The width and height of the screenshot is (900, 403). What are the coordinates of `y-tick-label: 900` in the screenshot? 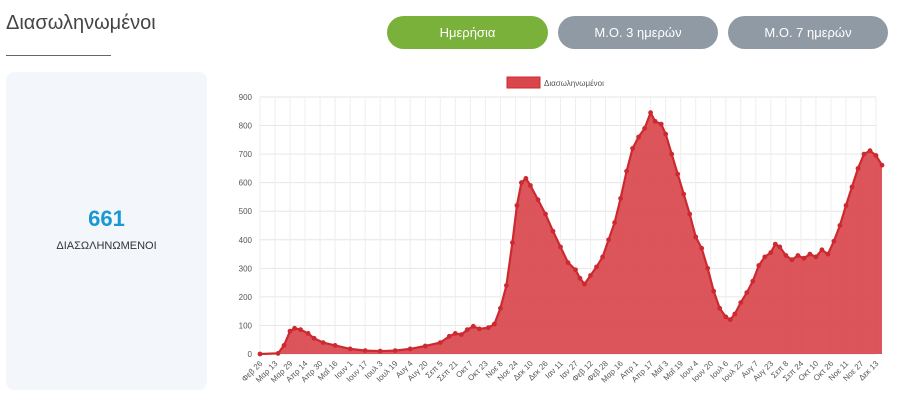 It's located at (246, 97).